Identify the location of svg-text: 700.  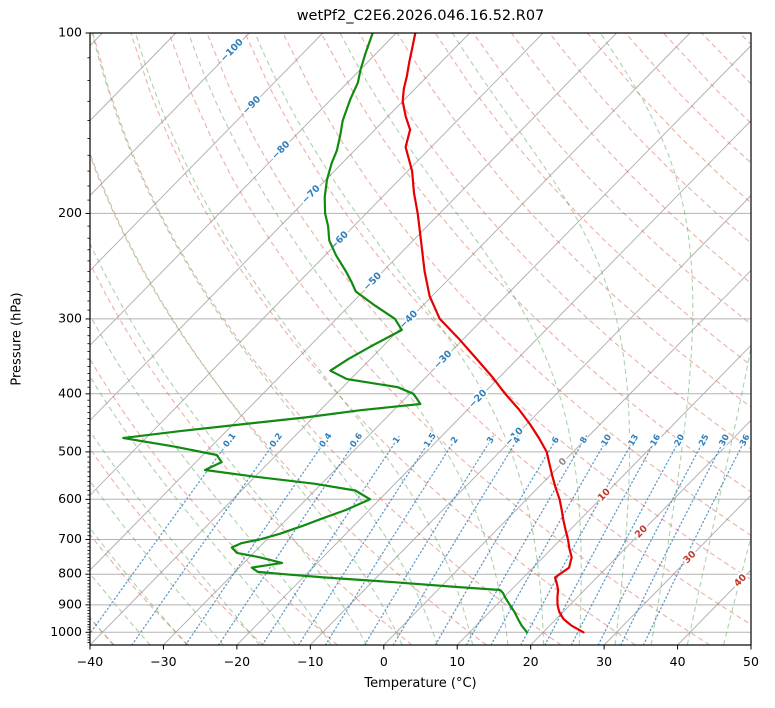
(70, 538).